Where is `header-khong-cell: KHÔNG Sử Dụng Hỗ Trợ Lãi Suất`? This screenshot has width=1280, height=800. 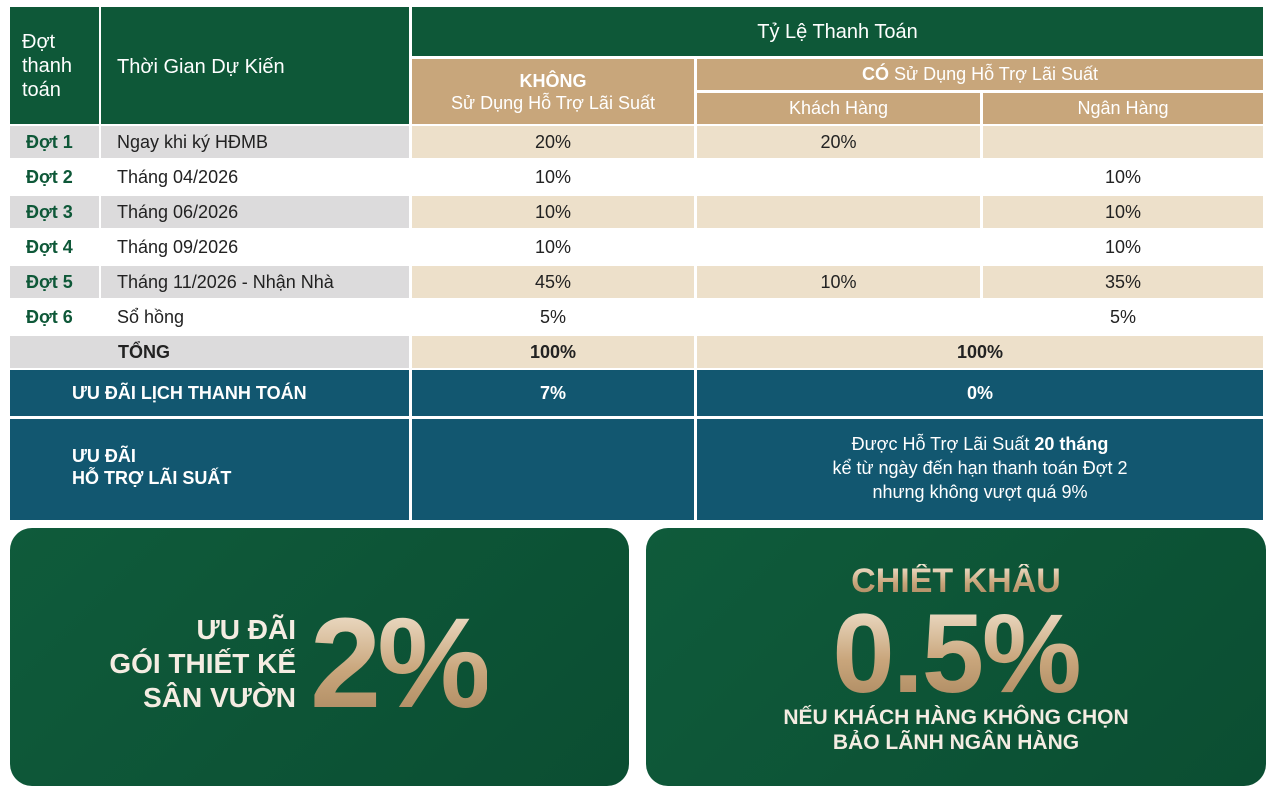 header-khong-cell: KHÔNG Sử Dụng Hỗ Trợ Lãi Suất is located at coordinates (553, 91).